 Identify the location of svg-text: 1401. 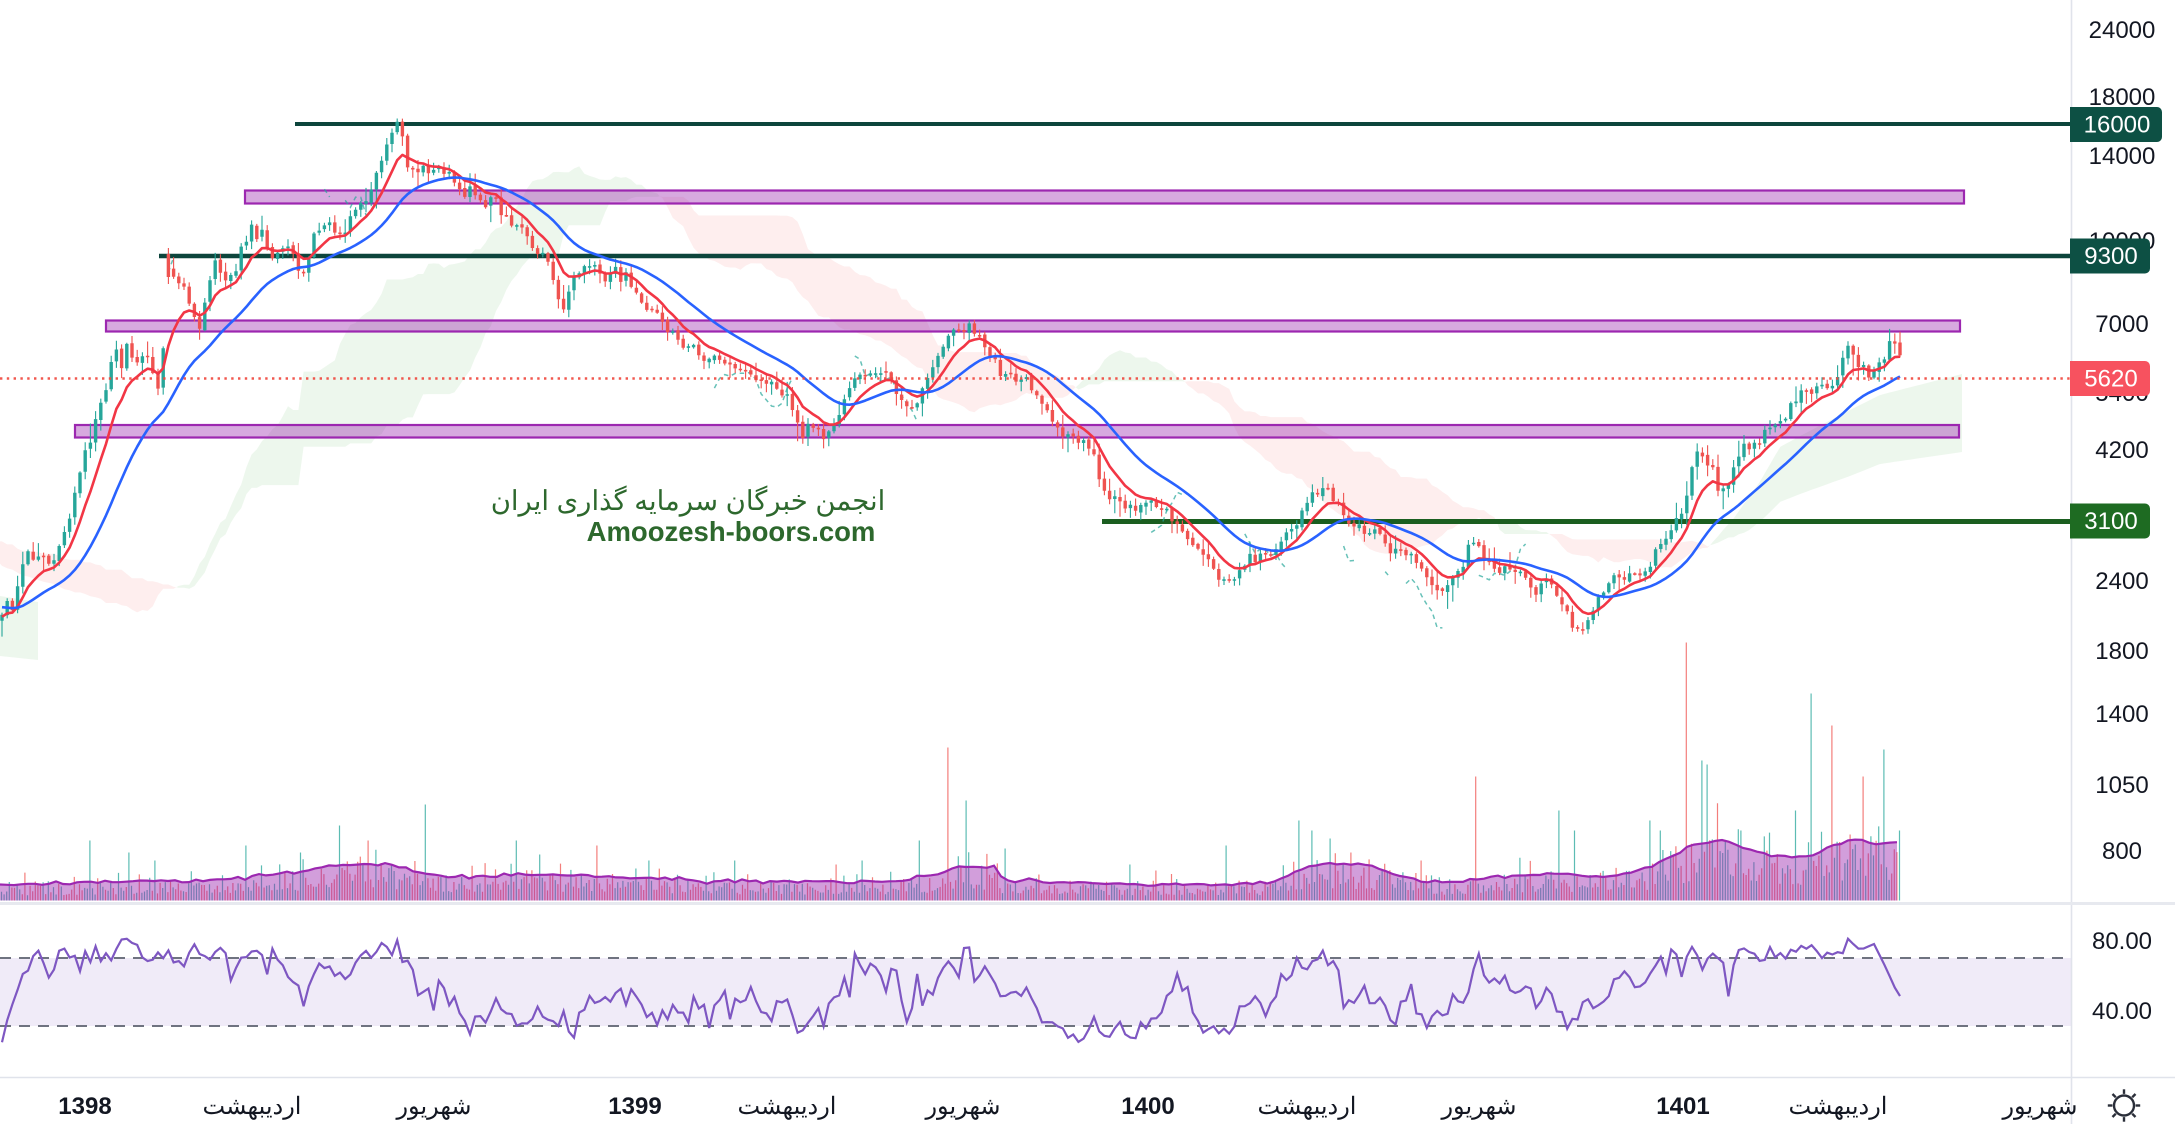
(1682, 1106).